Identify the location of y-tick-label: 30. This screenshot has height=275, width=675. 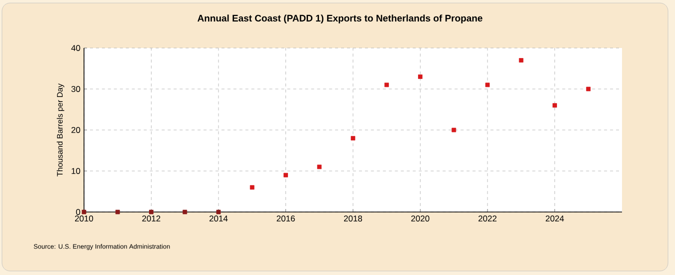
(75, 89).